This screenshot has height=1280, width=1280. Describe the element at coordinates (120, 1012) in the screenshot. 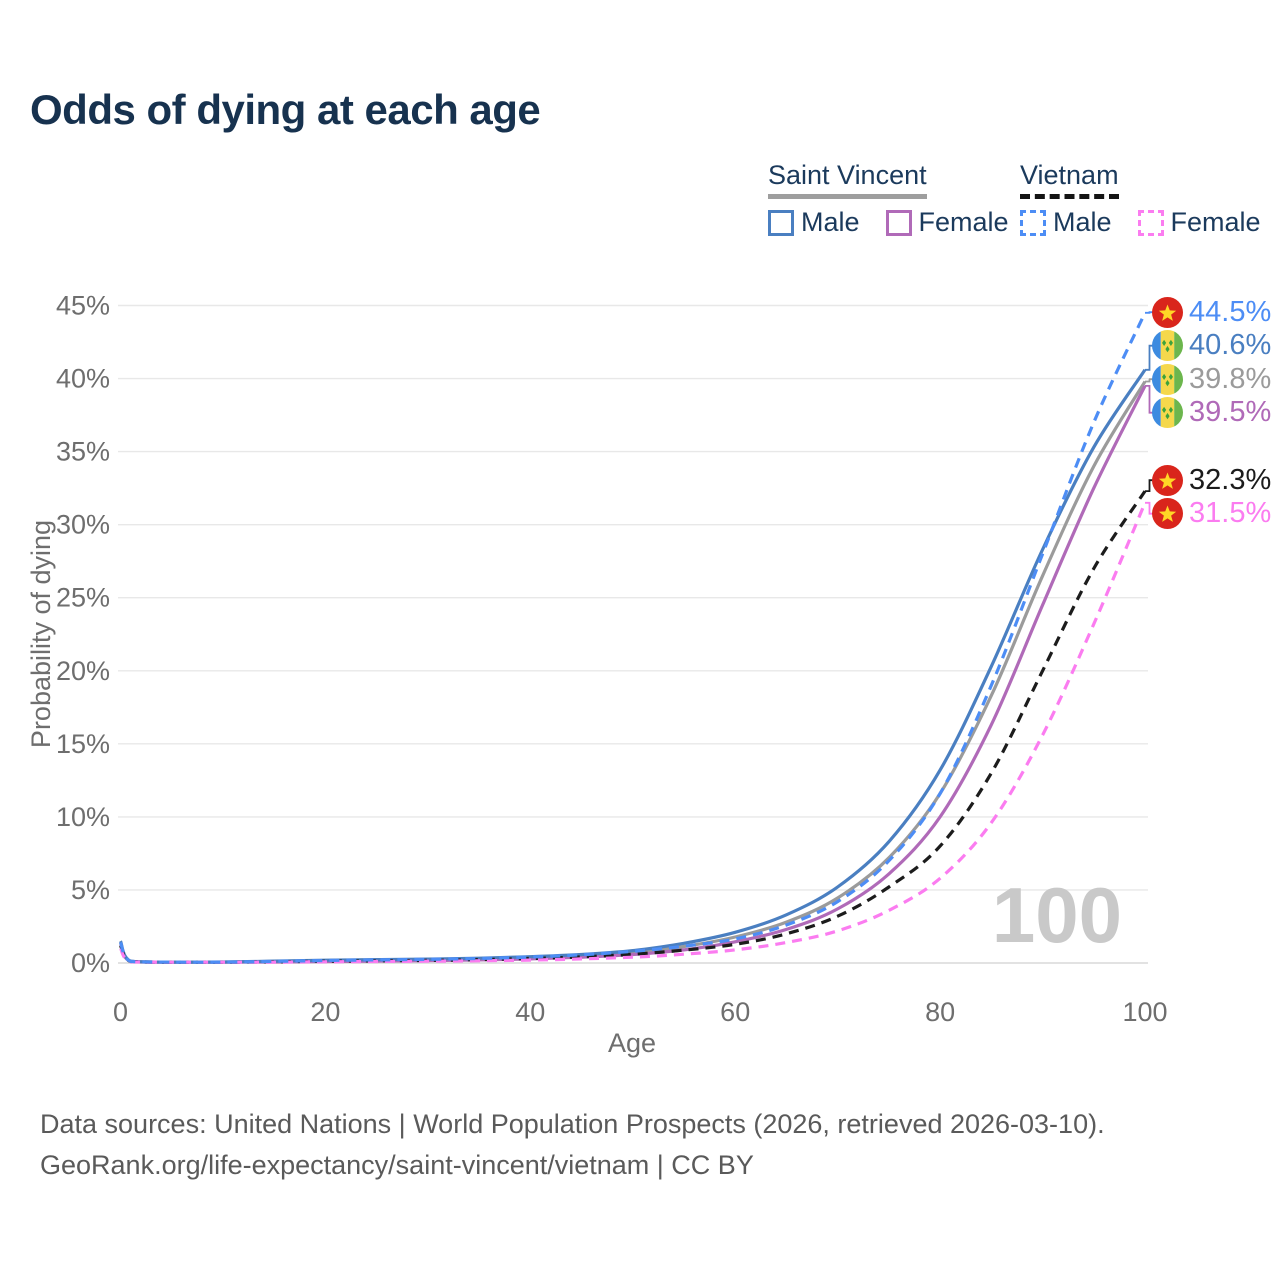

I see `x-tick-label: 0` at that location.